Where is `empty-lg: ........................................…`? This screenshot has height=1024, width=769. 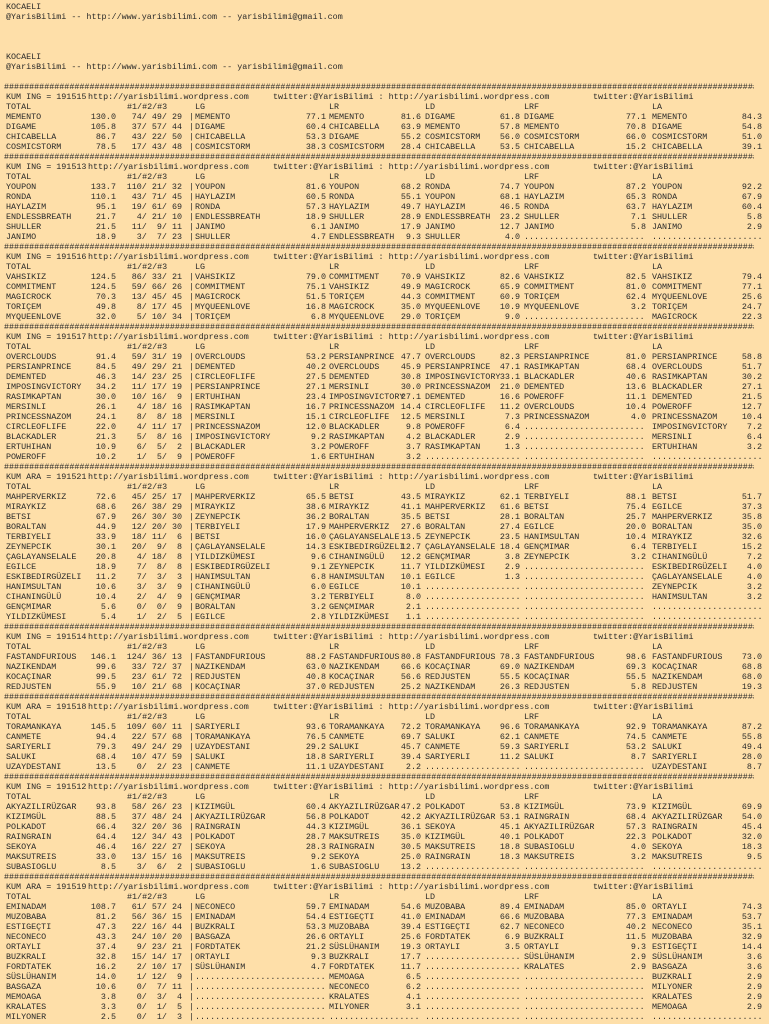
empty-lg: ........................................… is located at coordinates (260, 977).